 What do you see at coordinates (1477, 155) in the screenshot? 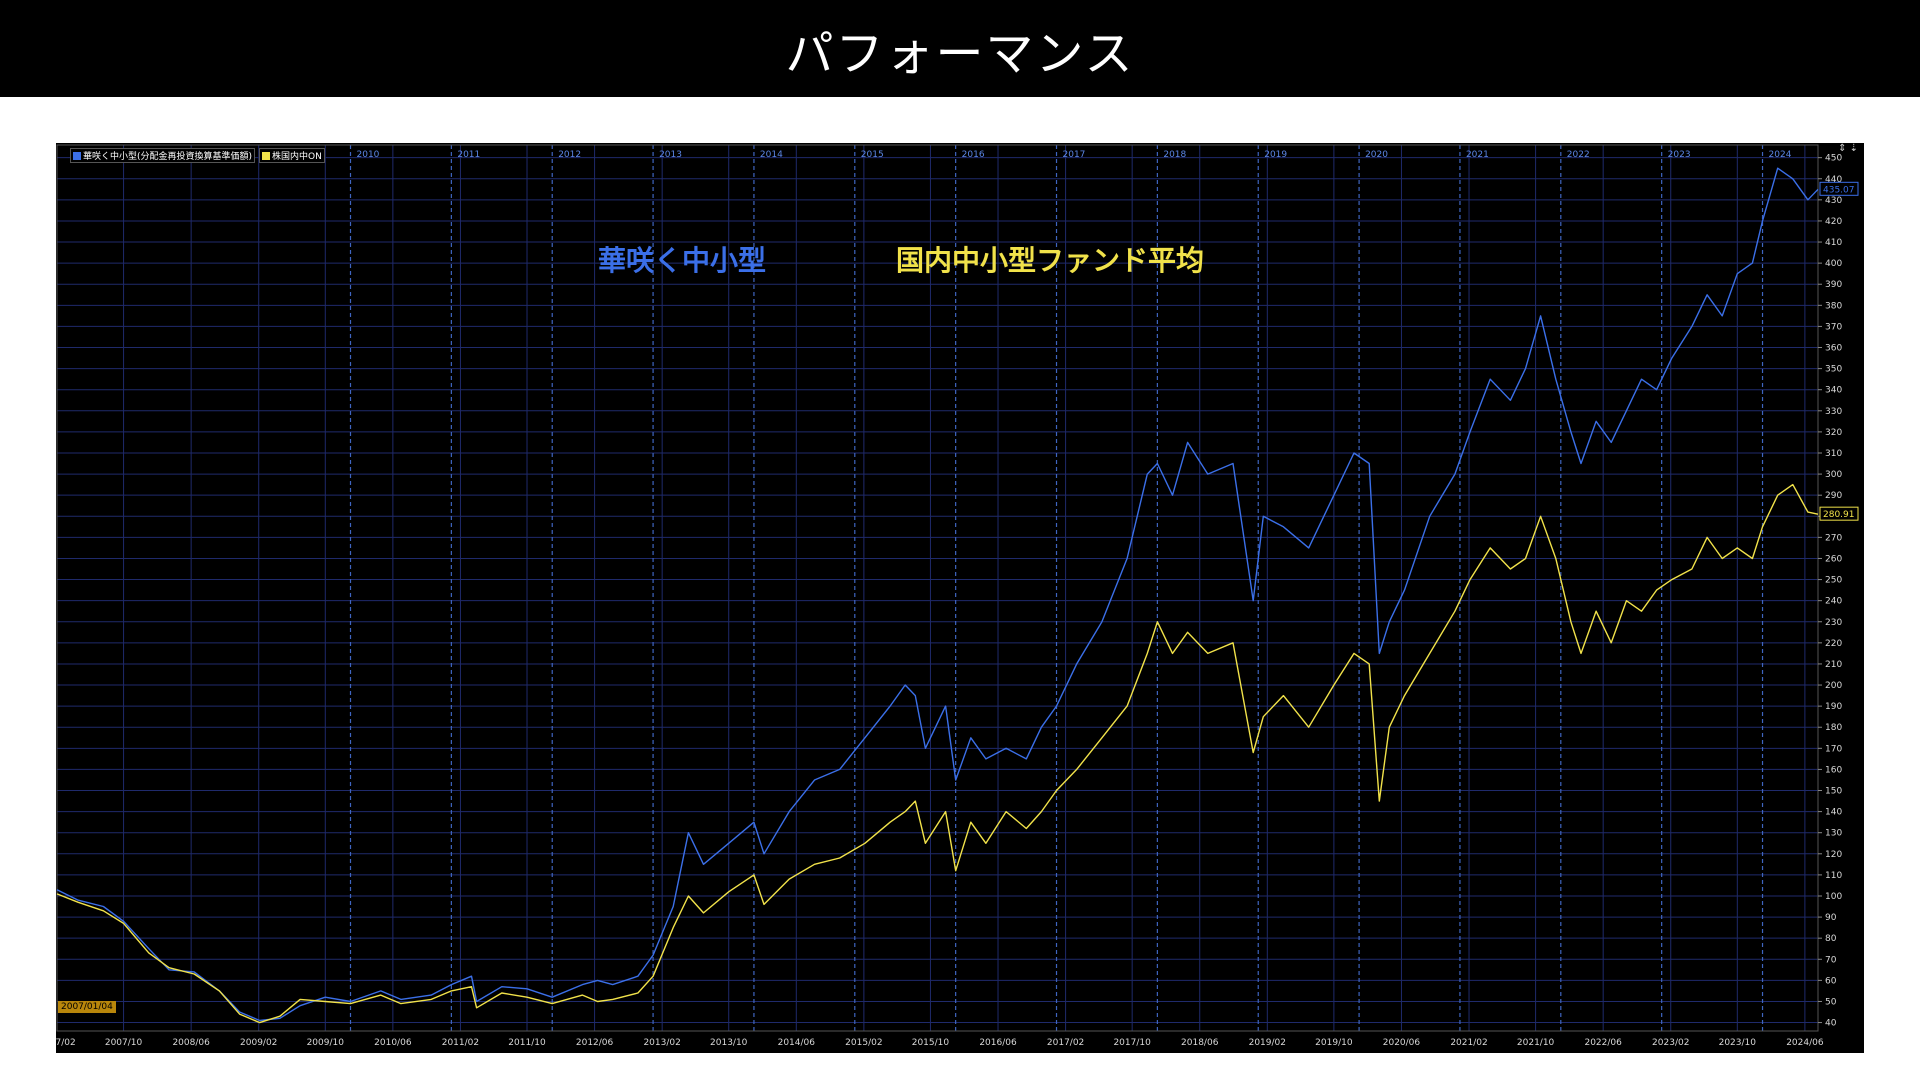
I see `year-label: 2021` at bounding box center [1477, 155].